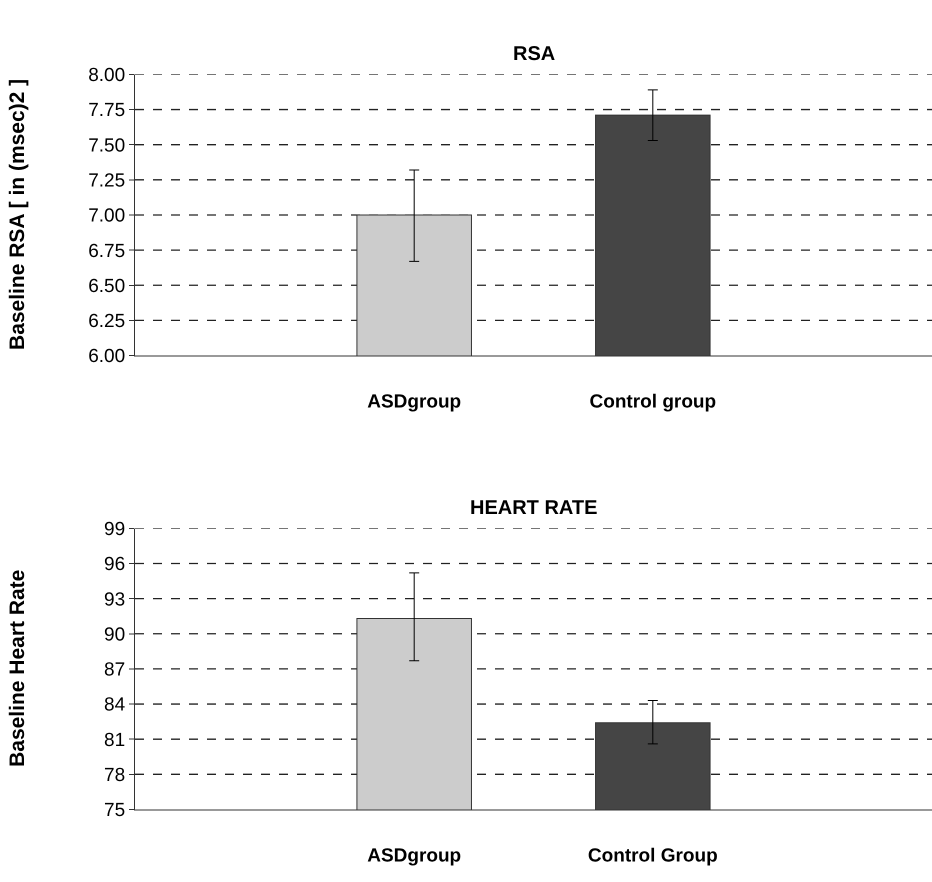 This screenshot has height=882, width=932. What do you see at coordinates (107, 111) in the screenshot?
I see `y-tick-label: 7.75` at bounding box center [107, 111].